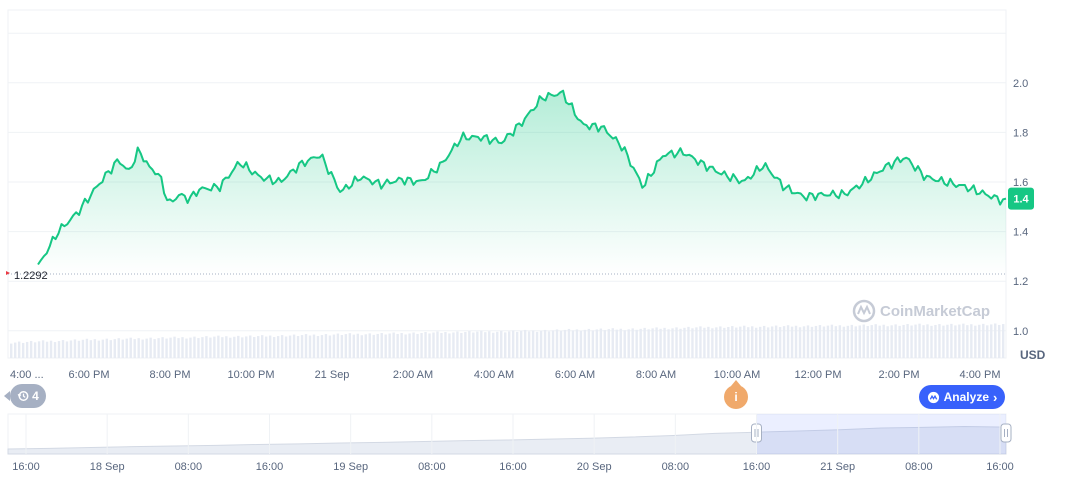  What do you see at coordinates (31, 276) in the screenshot?
I see `reference-line-label: 1.2292` at bounding box center [31, 276].